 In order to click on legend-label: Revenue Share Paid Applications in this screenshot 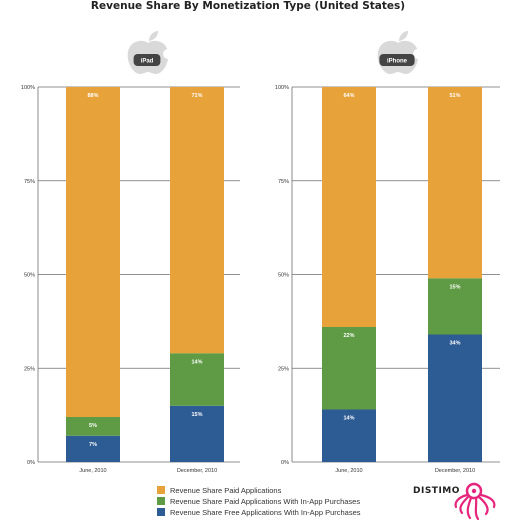, I will do `click(226, 490)`.